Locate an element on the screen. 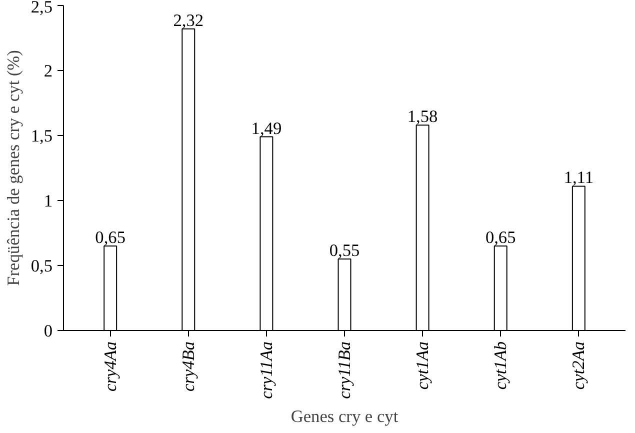 This screenshot has height=433, width=635. x-tick-label: cry4Ba is located at coordinates (188, 366).